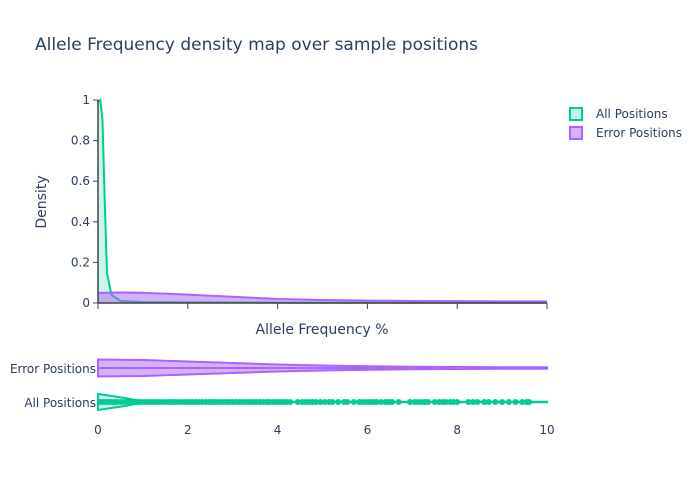 The width and height of the screenshot is (700, 500). I want to click on legend-label: All Positions, so click(632, 114).